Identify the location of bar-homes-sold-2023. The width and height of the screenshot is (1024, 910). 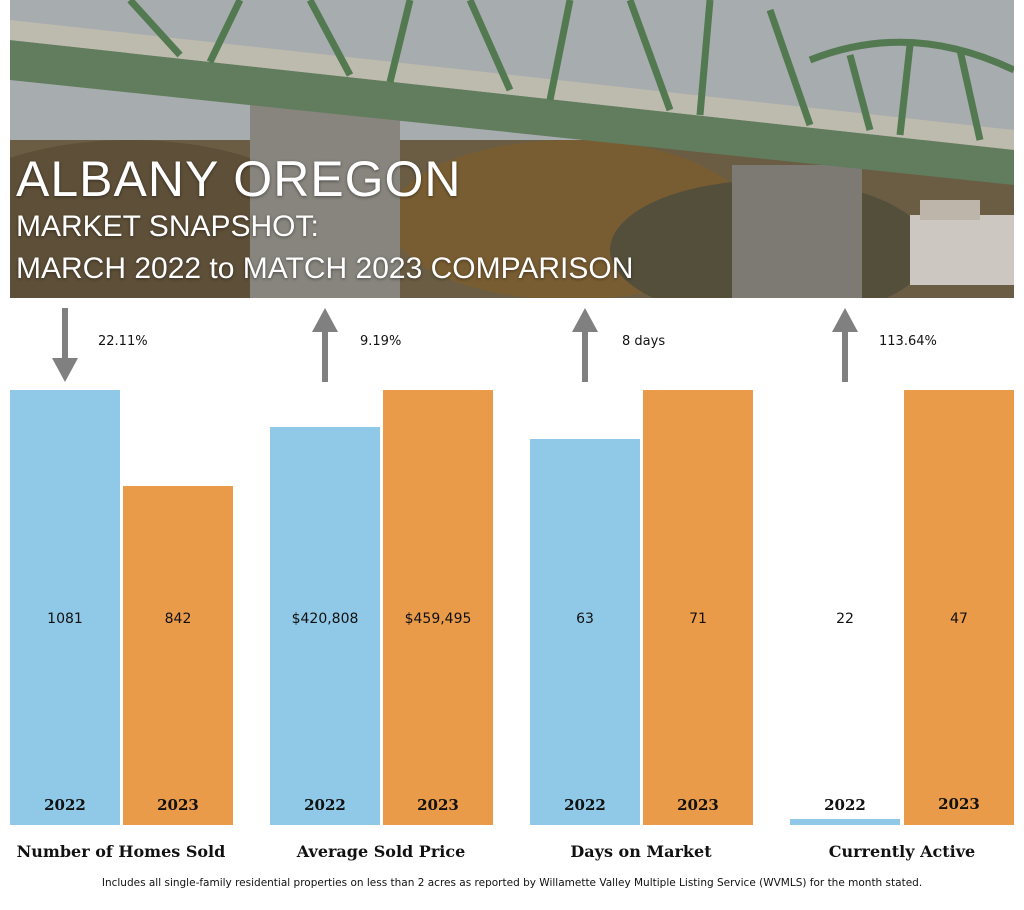
(178, 655).